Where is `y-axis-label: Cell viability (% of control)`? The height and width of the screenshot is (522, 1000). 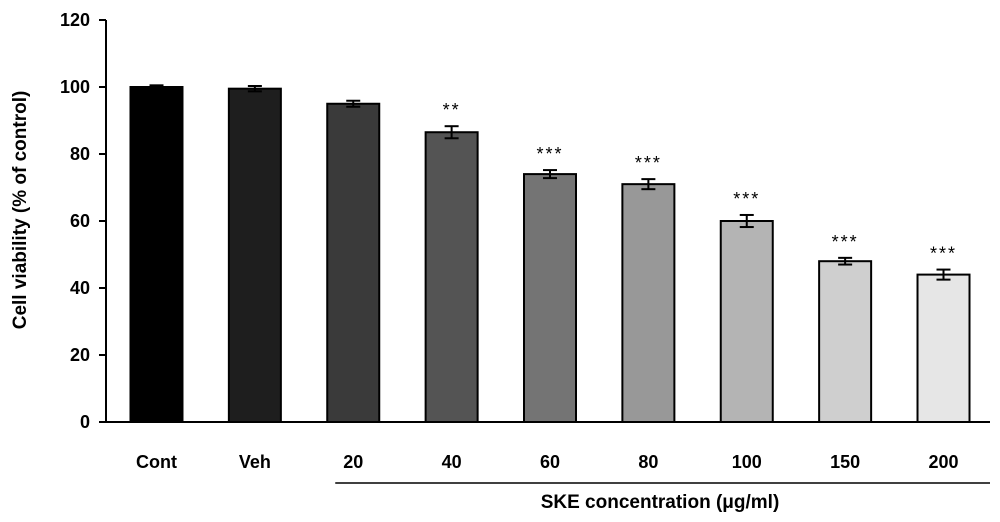
y-axis-label: Cell viability (% of control) is located at coordinates (20, 210).